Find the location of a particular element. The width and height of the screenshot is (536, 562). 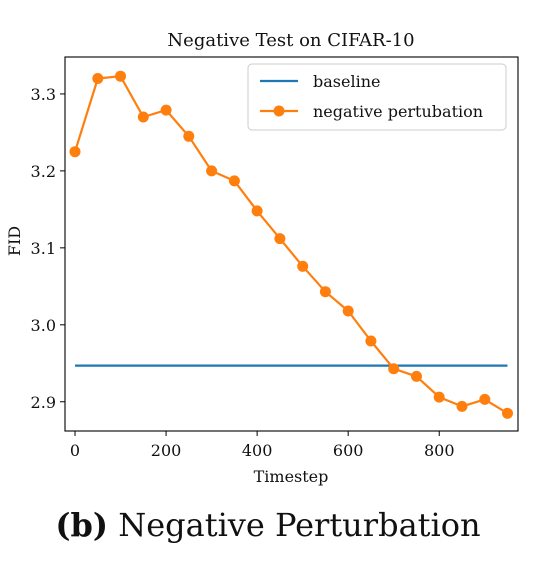

x-tick-label: 800 is located at coordinates (439, 450).